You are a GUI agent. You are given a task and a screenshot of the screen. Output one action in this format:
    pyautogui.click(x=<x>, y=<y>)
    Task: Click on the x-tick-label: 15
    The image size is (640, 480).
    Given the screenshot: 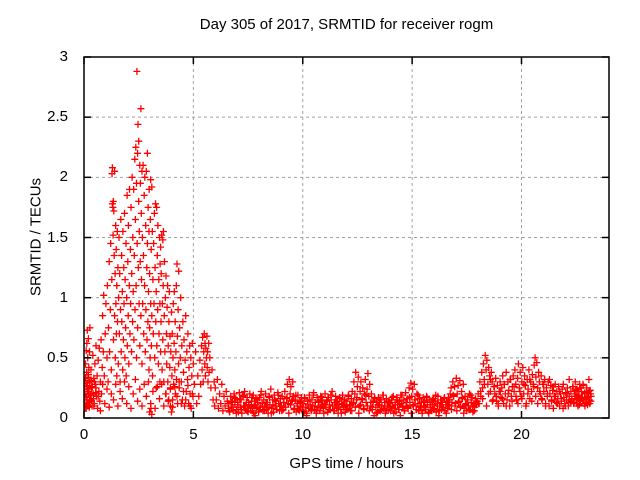 What is the action you would take?
    pyautogui.click(x=412, y=434)
    